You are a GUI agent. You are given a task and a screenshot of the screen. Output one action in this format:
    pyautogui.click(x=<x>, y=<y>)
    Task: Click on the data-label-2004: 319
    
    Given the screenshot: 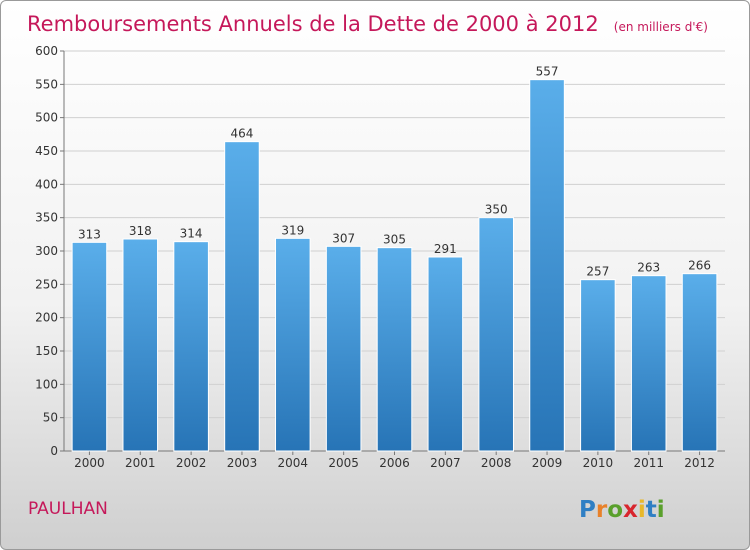 What is the action you would take?
    pyautogui.click(x=292, y=230)
    